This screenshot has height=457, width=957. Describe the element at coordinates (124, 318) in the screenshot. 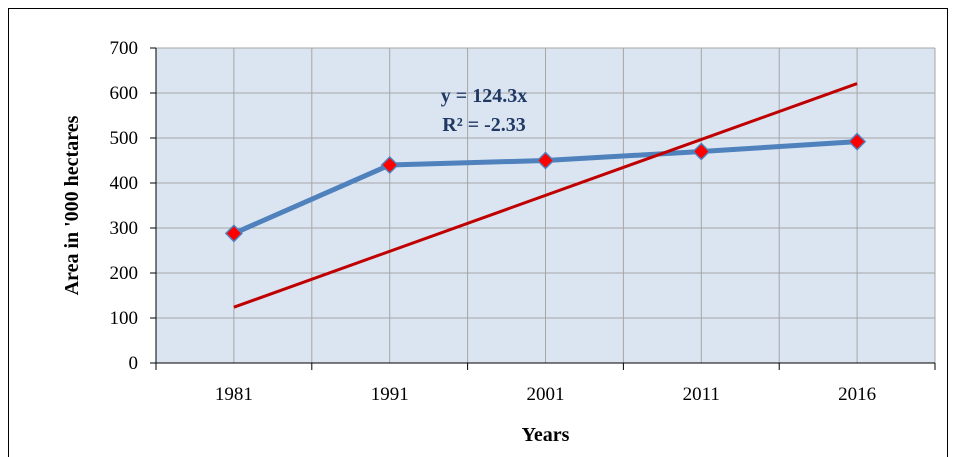

I see `y-tick-label: 100` at that location.